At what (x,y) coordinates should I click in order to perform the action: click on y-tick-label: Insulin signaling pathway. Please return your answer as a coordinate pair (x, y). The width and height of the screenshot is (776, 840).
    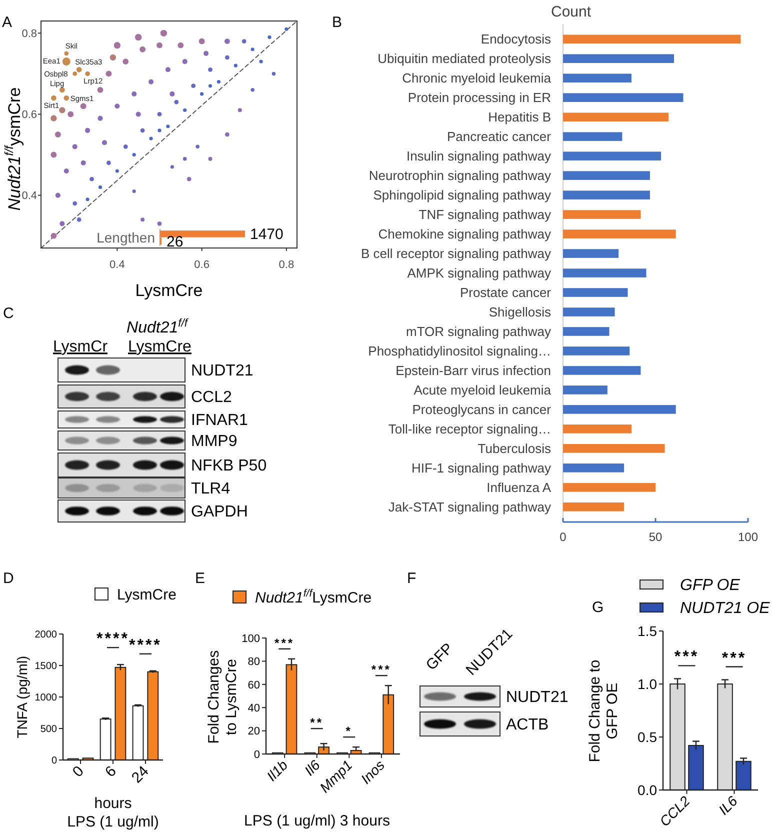
    Looking at the image, I should click on (479, 156).